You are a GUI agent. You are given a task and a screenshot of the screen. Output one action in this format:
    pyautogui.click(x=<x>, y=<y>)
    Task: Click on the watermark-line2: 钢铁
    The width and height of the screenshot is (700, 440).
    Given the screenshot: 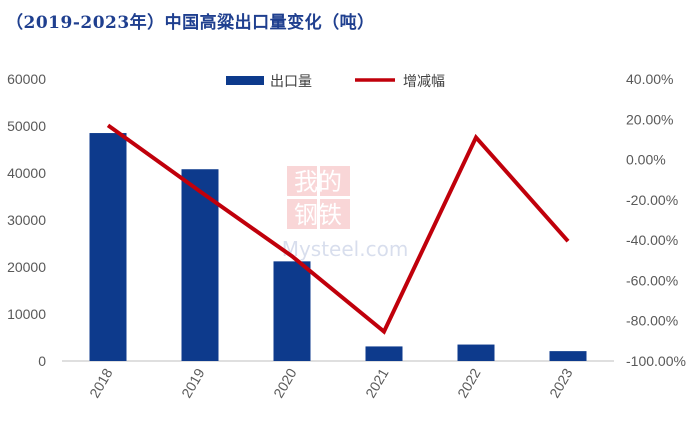 What is the action you would take?
    pyautogui.click(x=318, y=215)
    